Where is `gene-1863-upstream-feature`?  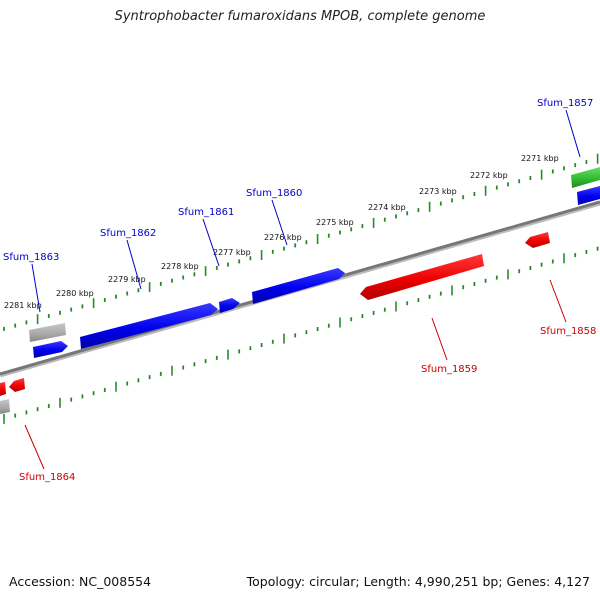 gene-1863-upstream-feature is located at coordinates (47, 332).